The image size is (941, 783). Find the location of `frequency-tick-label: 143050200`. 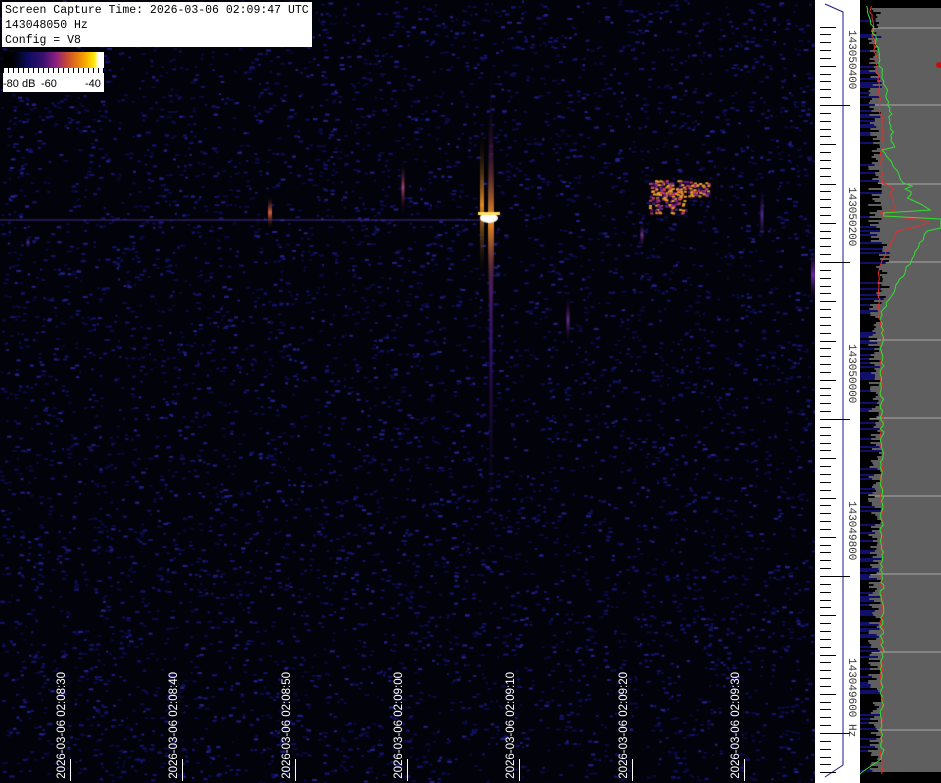

frequency-tick-label: 143050200 is located at coordinates (851, 217).